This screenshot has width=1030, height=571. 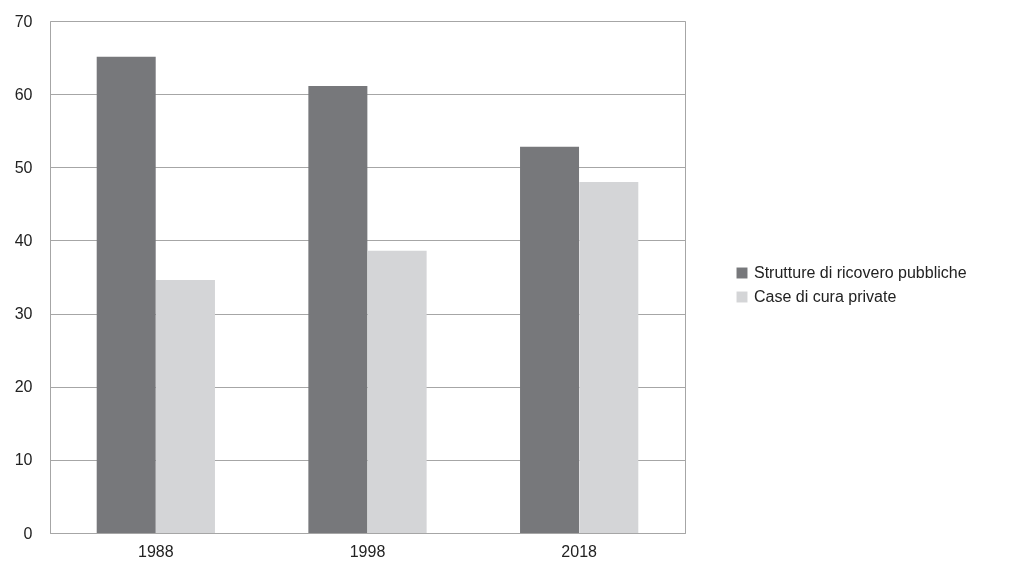 What do you see at coordinates (28, 533) in the screenshot?
I see `y-tick-label: 0` at bounding box center [28, 533].